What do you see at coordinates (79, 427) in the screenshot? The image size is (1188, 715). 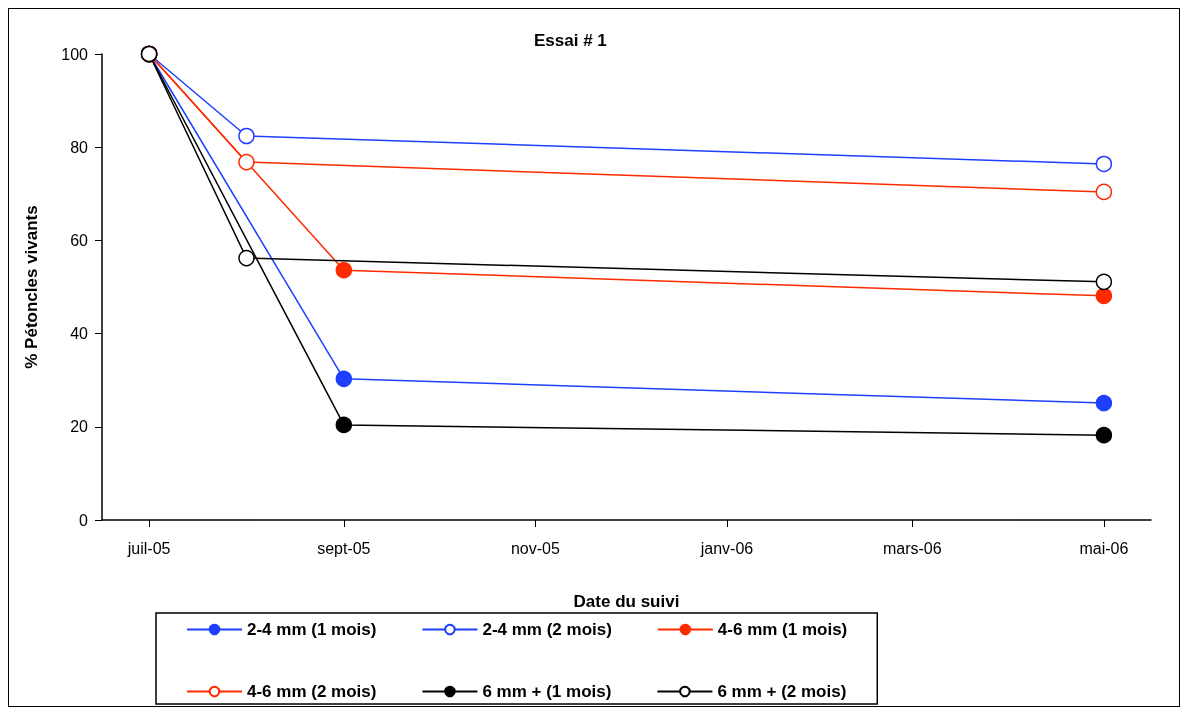 I see `y-tick-label: 20` at bounding box center [79, 427].